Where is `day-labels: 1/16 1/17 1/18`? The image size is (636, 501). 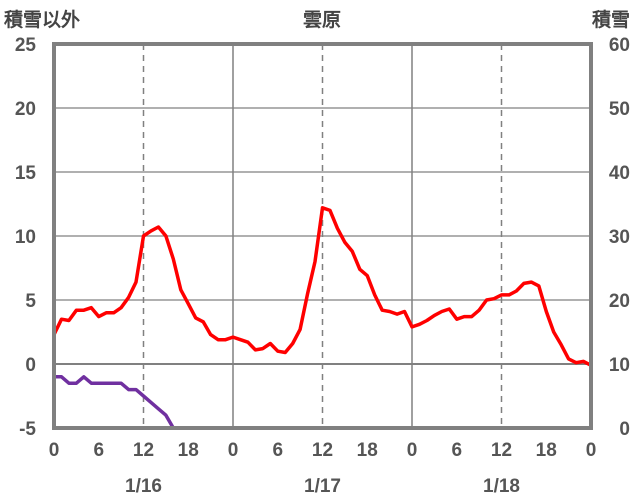 day-labels: 1/16 1/17 1/18 is located at coordinates (322, 486).